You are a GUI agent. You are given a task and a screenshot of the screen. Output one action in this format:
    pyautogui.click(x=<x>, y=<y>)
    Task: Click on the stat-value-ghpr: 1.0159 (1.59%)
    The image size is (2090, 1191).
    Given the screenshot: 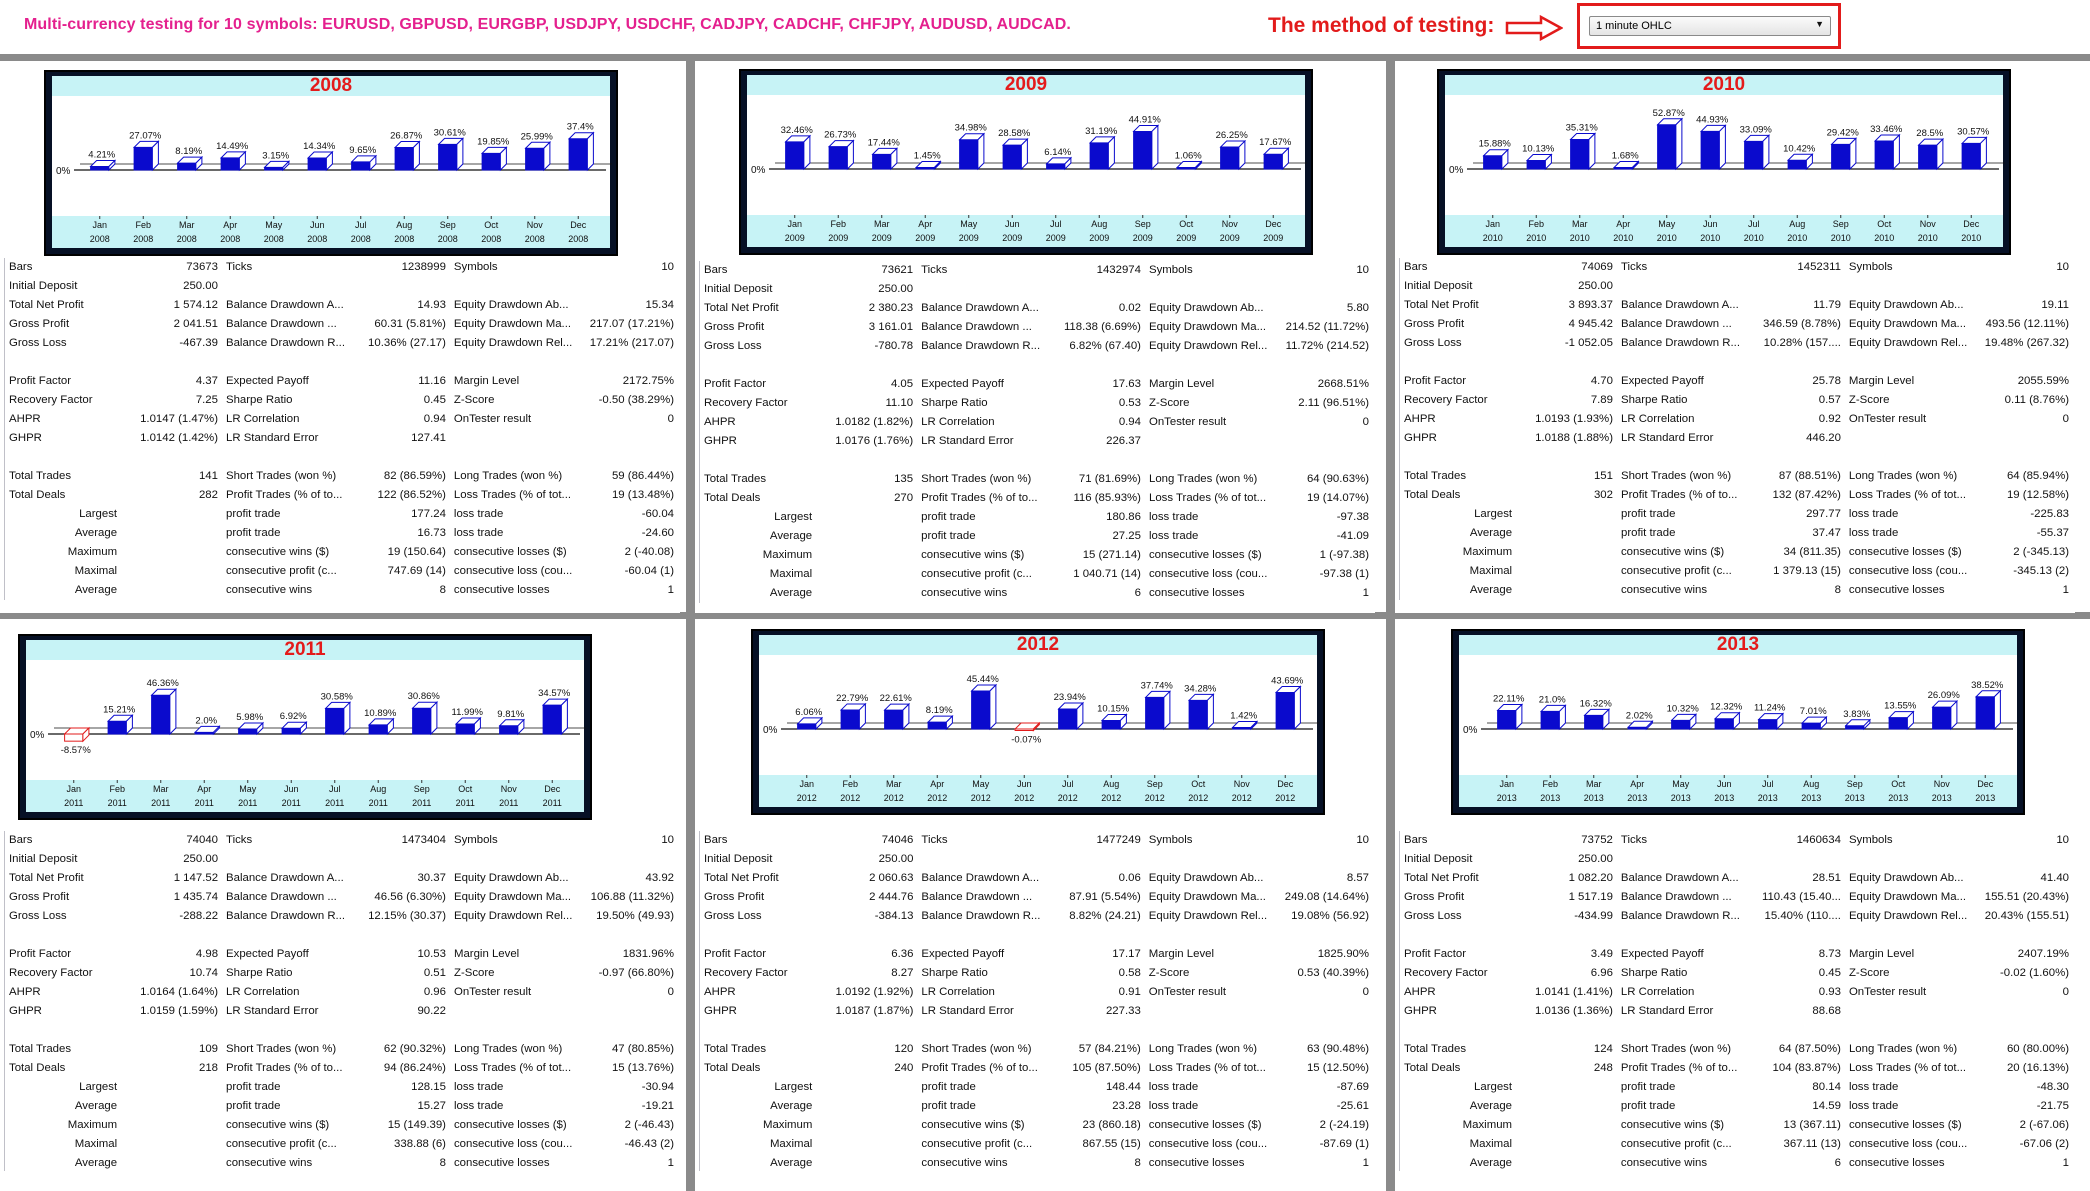 What is the action you would take?
    pyautogui.click(x=179, y=1011)
    